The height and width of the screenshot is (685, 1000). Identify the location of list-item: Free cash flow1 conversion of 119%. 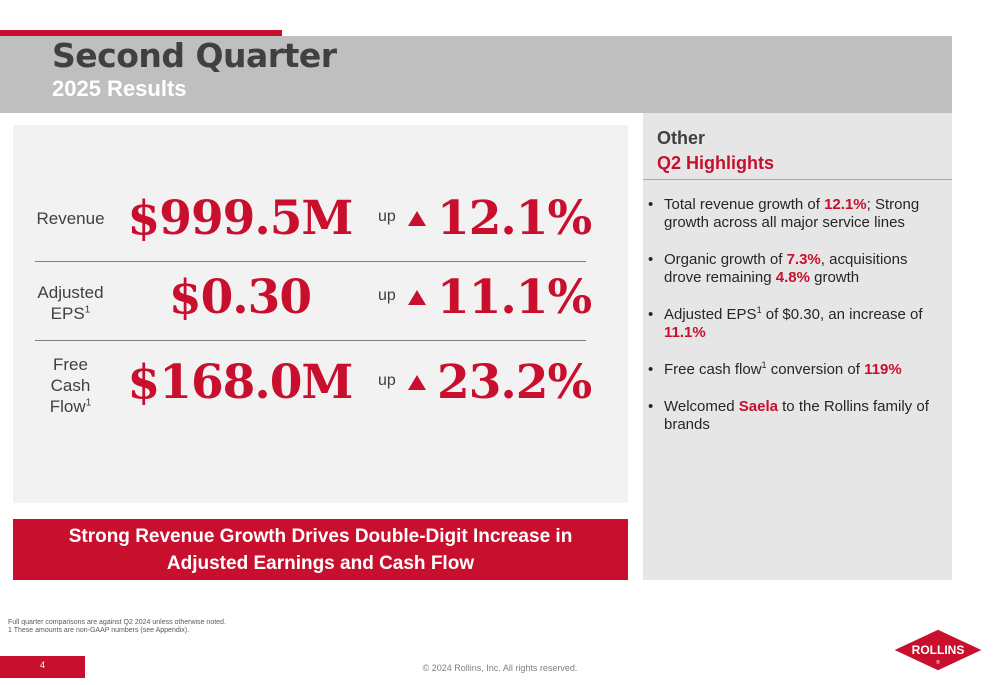
(797, 370).